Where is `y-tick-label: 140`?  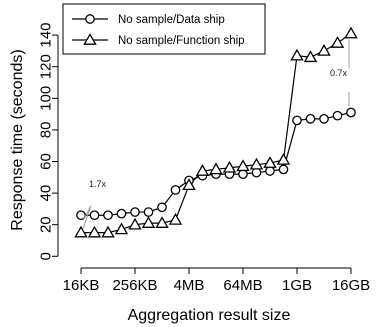 y-tick-label: 140 is located at coordinates (46, 35).